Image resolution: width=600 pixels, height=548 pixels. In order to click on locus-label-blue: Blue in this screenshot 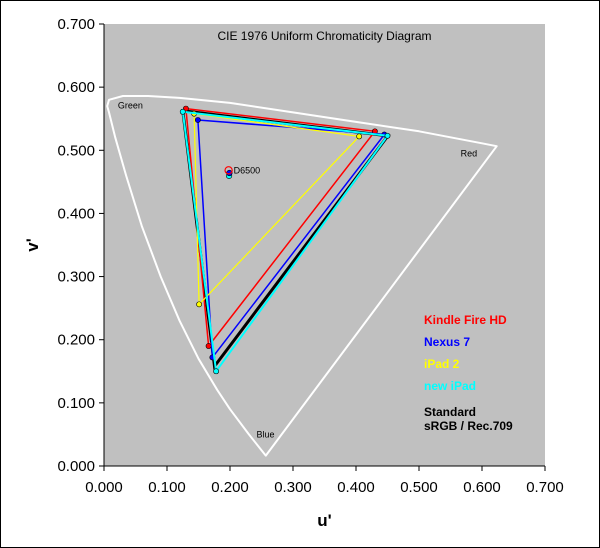, I will do `click(265, 435)`.